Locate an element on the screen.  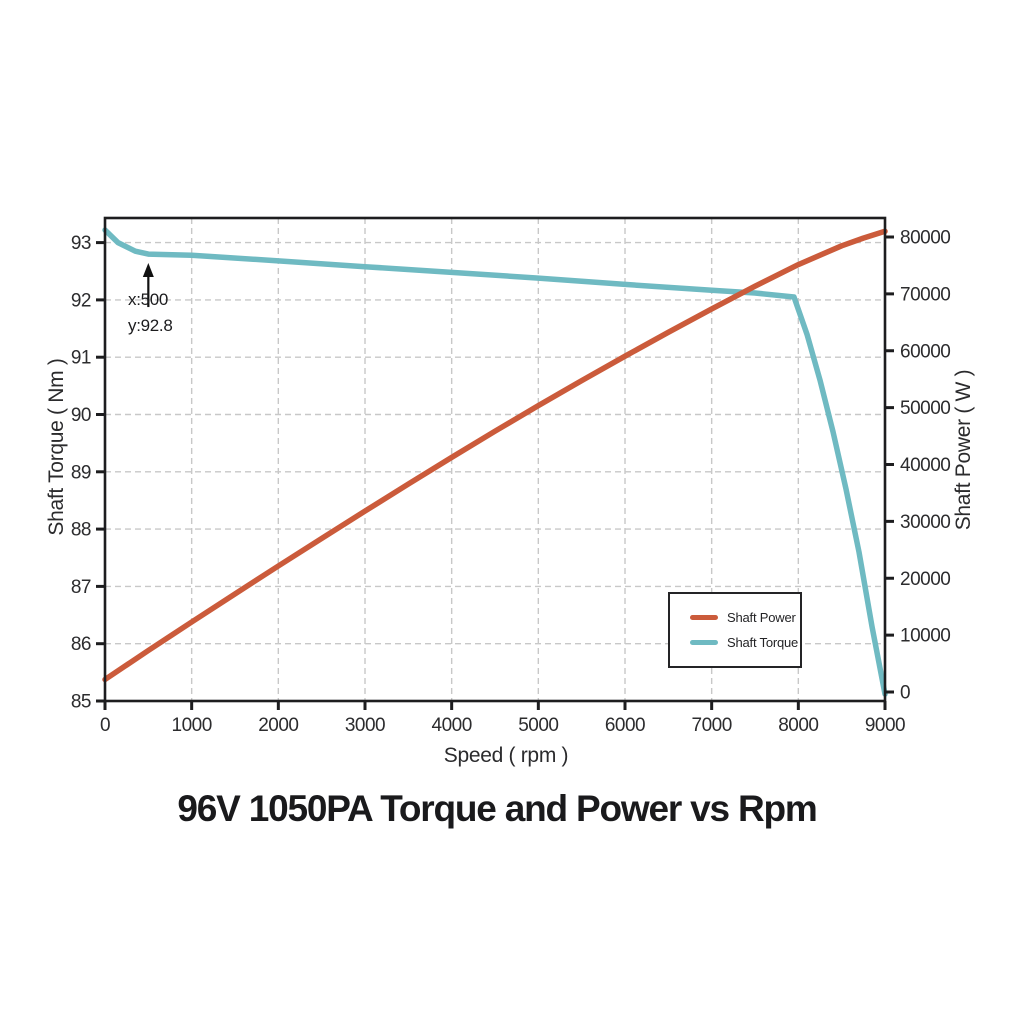
legend-label: Shaft Power is located at coordinates (761, 617).